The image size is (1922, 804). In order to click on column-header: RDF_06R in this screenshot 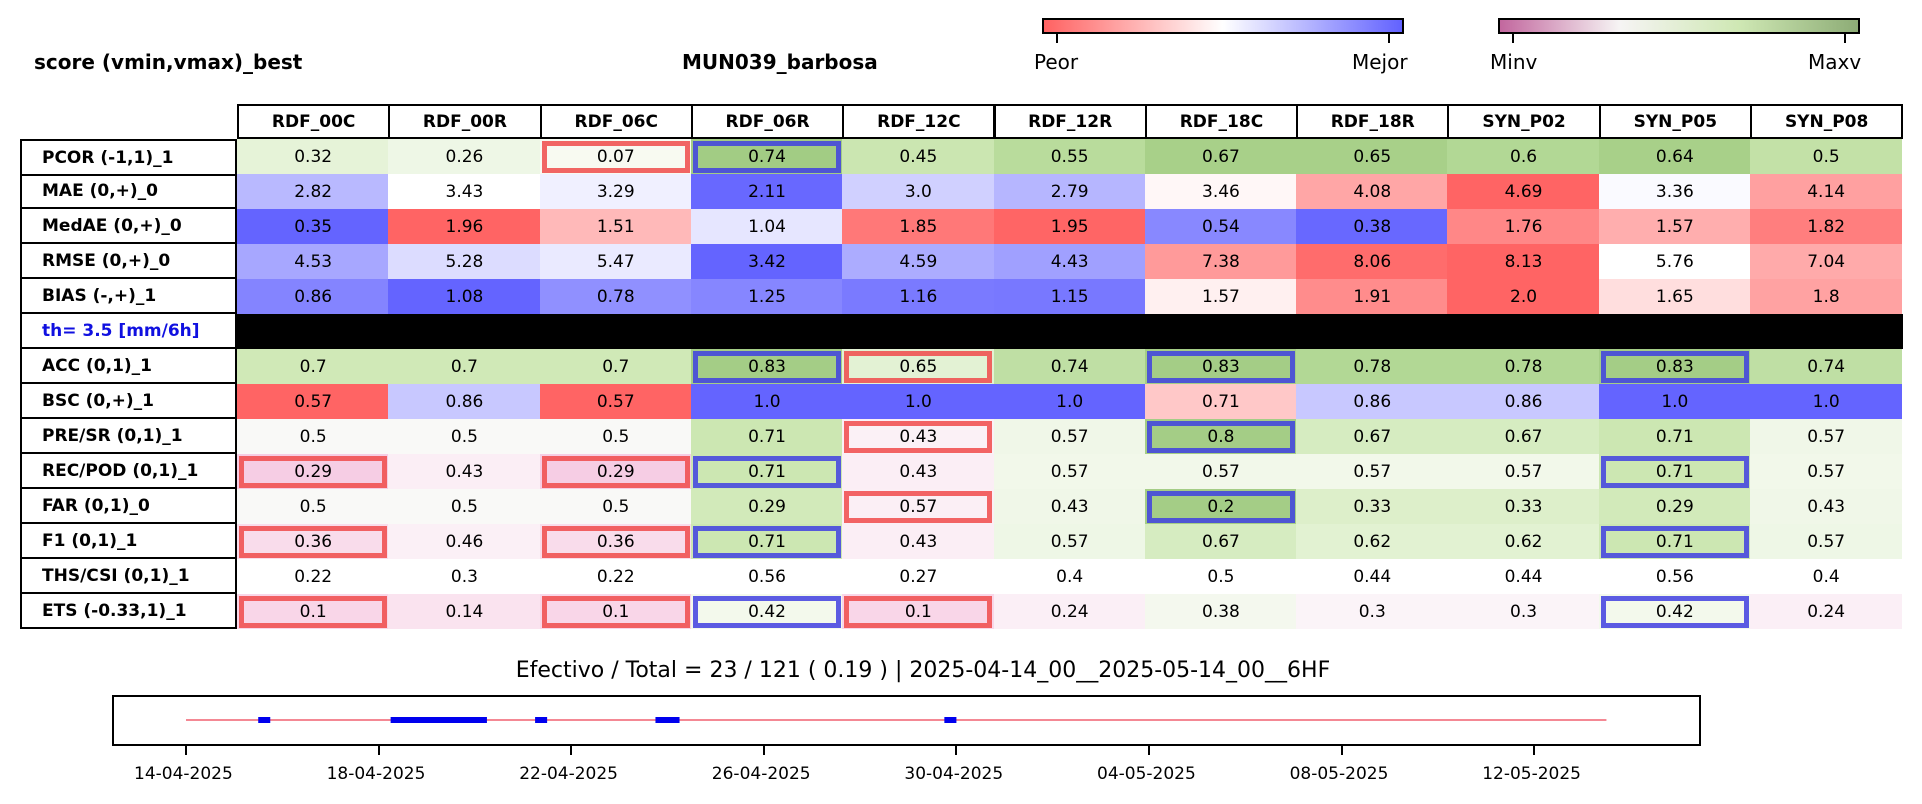, I will do `click(767, 121)`.